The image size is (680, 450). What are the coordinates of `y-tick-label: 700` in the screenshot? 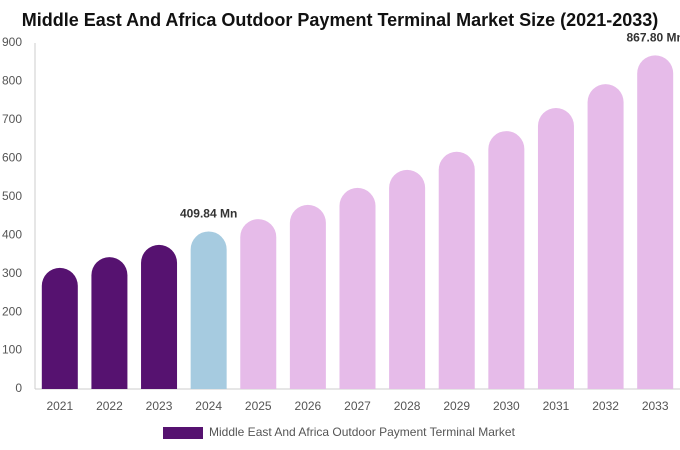 It's located at (12, 119).